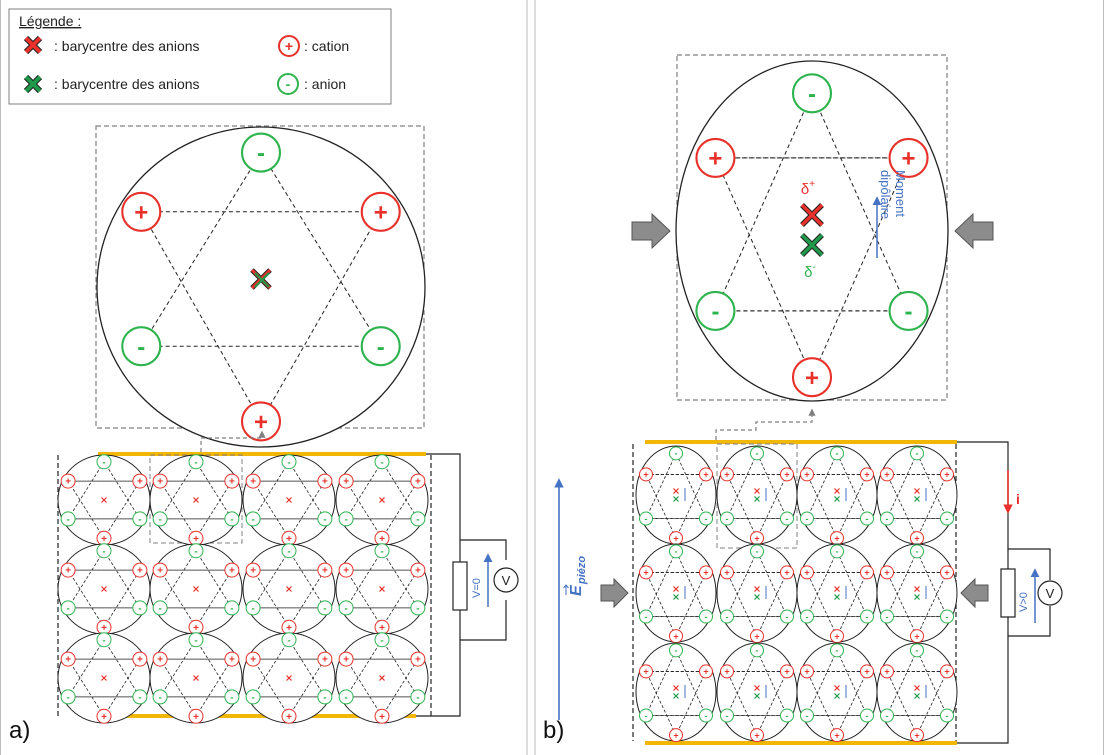  Describe the element at coordinates (812, 215) in the screenshot. I see `cation-barycentre-cross-icon-fill` at that location.